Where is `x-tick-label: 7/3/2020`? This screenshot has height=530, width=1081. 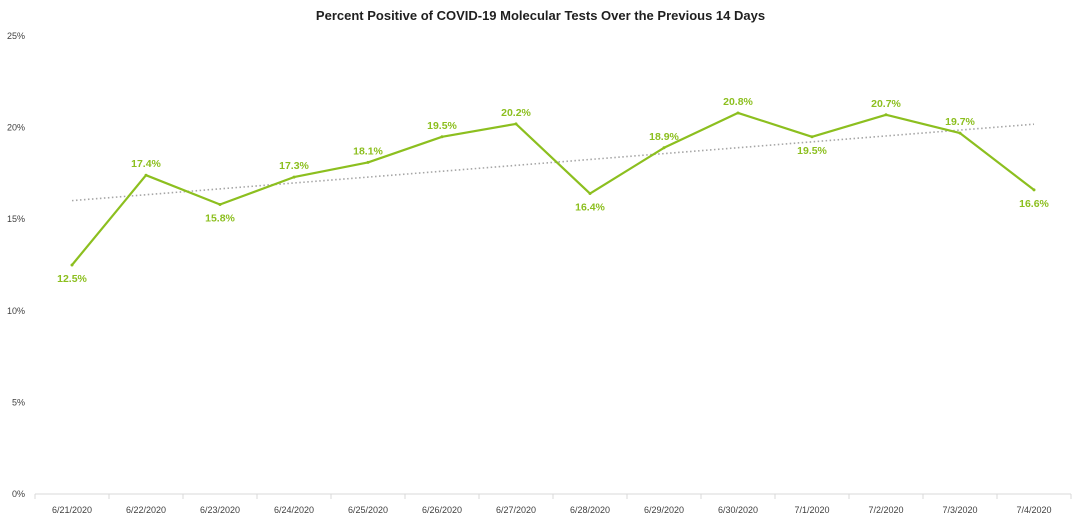
x-tick-label: 7/3/2020 is located at coordinates (959, 510).